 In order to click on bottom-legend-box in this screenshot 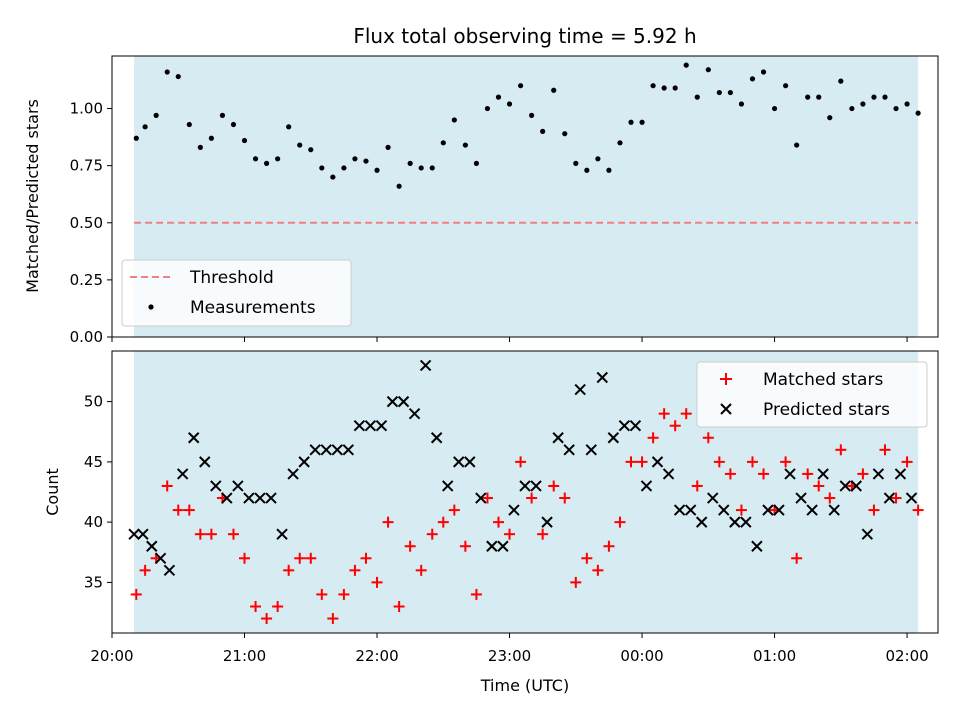, I will do `click(812, 394)`.